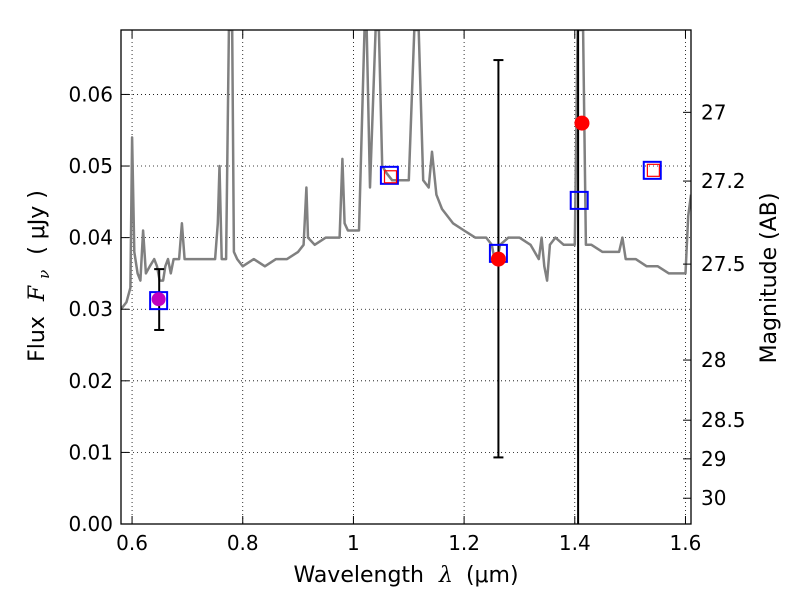 This screenshot has width=800, height=600. I want to click on right-tick-label-3: 28, so click(713, 360).